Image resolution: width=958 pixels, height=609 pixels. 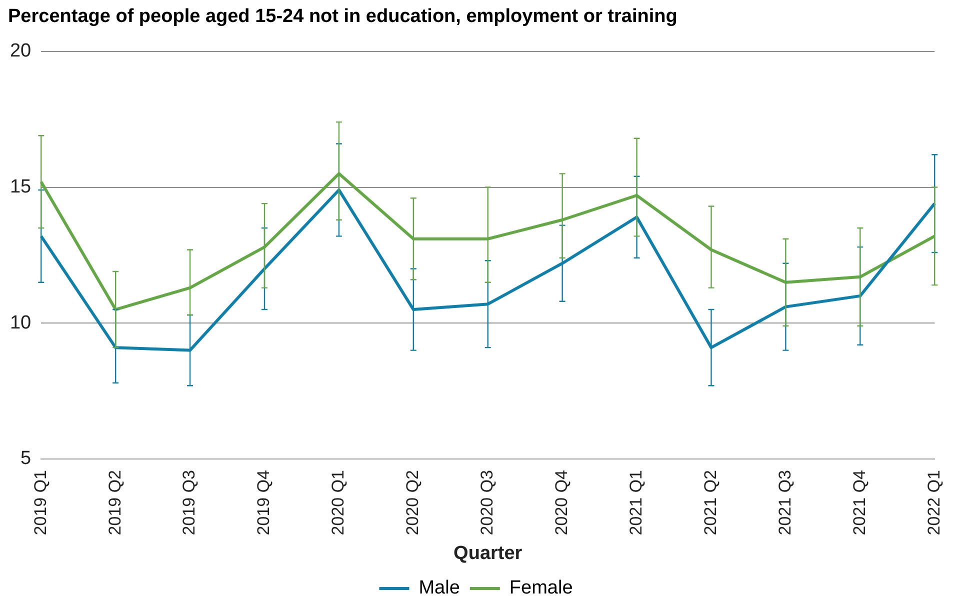 What do you see at coordinates (859, 503) in the screenshot?
I see `x-tick-label: 2021 Q4` at bounding box center [859, 503].